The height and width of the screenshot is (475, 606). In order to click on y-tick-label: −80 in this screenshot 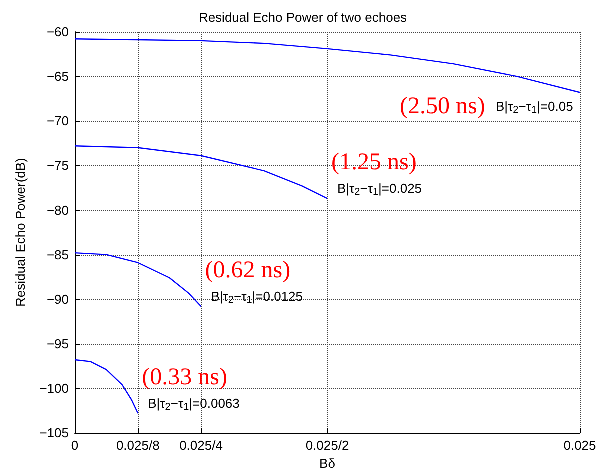, I will do `click(57, 210)`.